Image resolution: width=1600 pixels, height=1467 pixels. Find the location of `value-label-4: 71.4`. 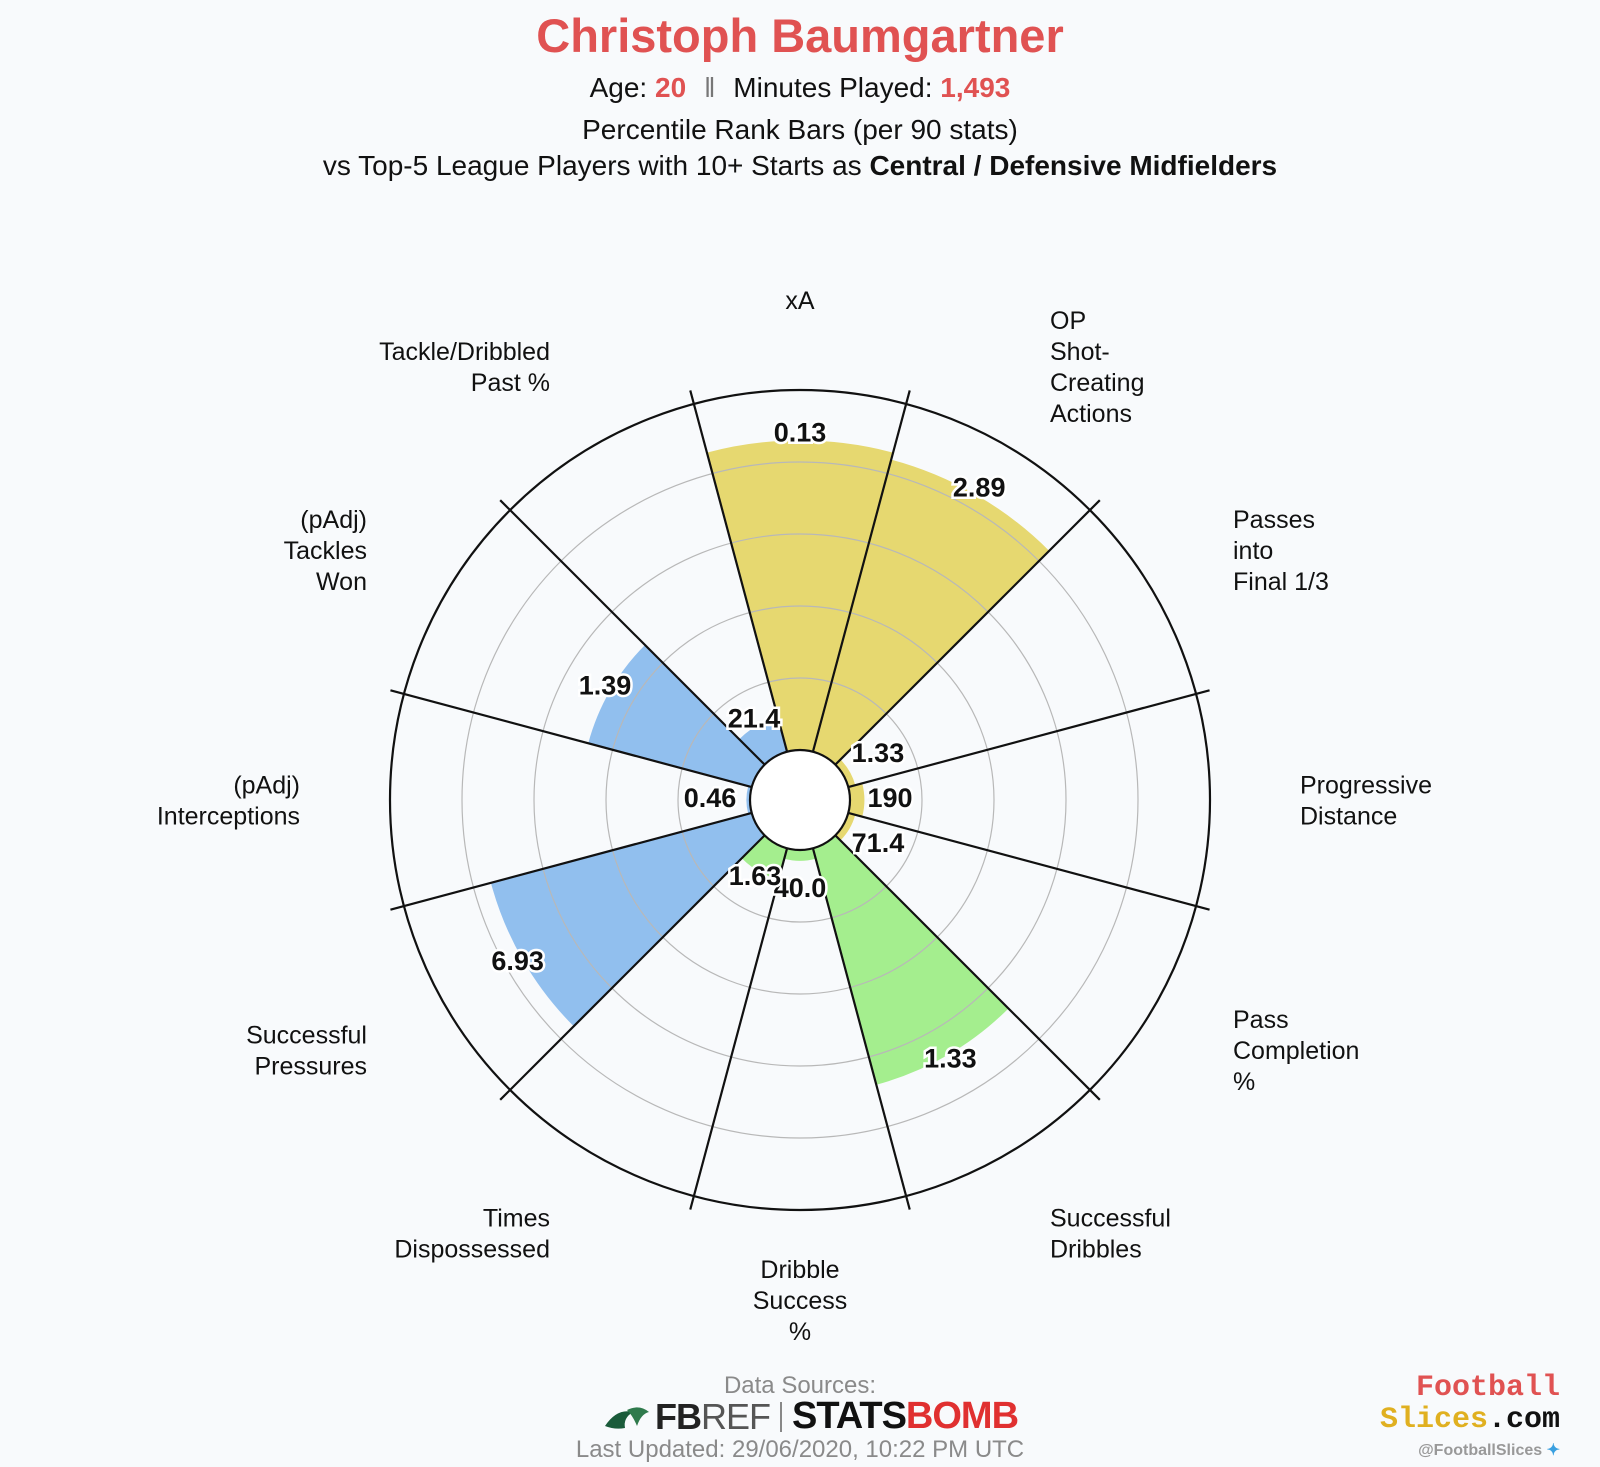

value-label-4: 71.4 is located at coordinates (878, 843).